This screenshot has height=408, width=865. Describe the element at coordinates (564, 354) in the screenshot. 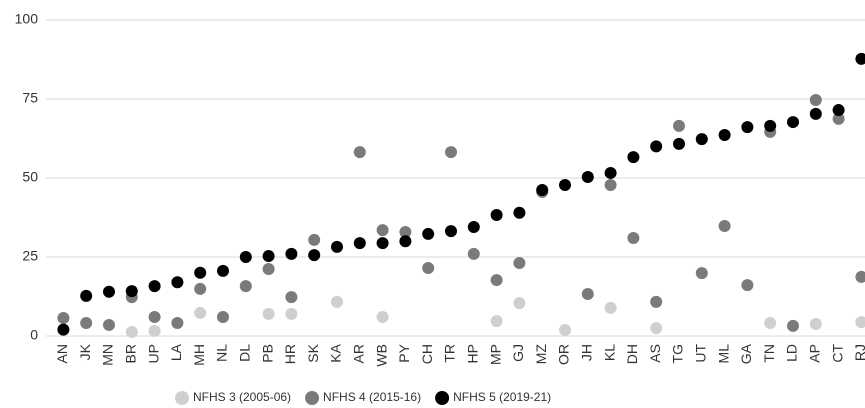

I see `x-tick-label: OR` at that location.